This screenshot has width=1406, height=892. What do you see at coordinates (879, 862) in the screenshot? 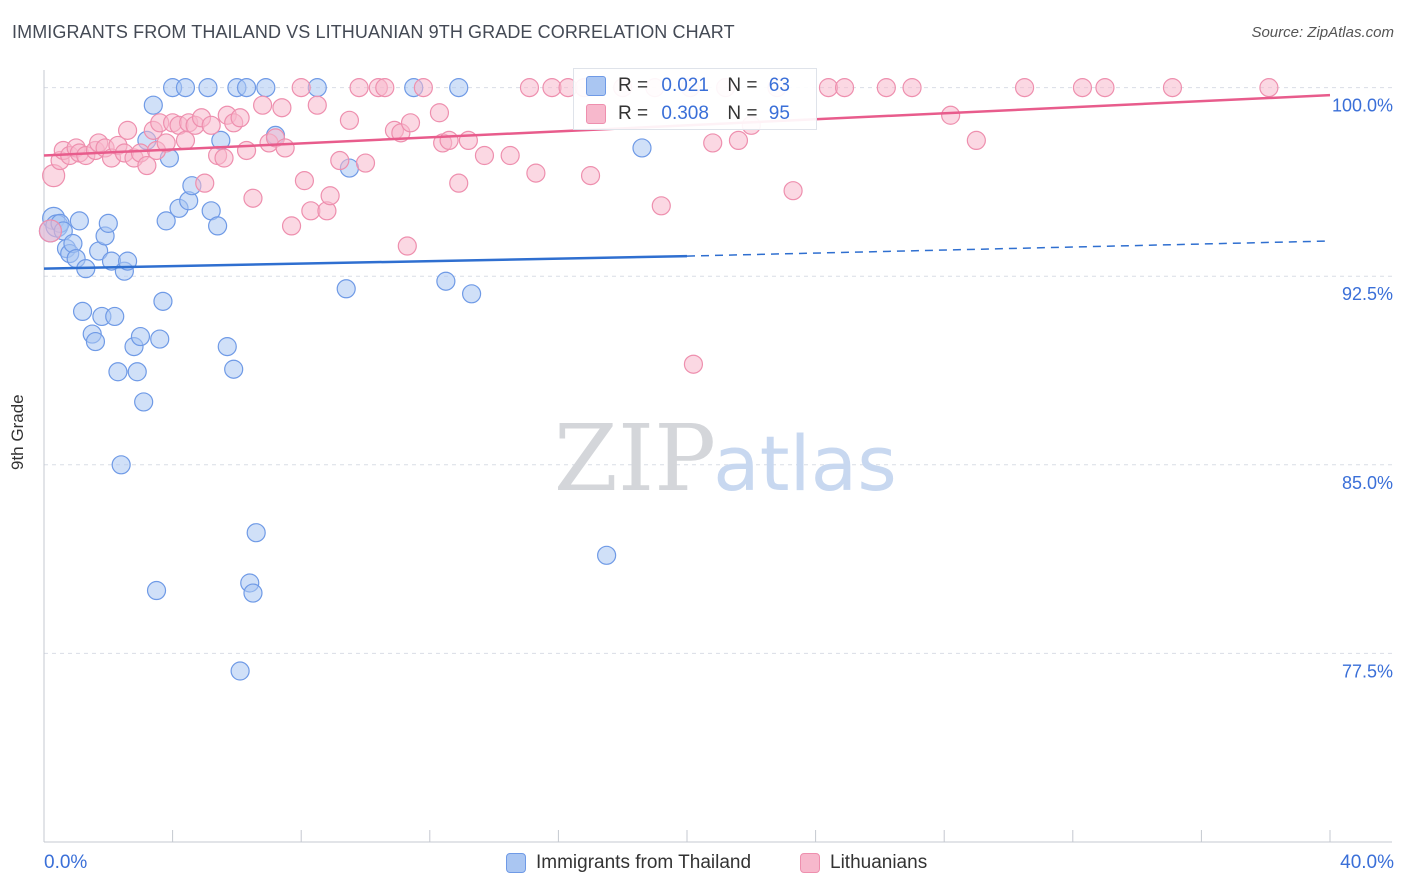
I see `legend-label-lithuanians: Lithuanians` at bounding box center [879, 862].